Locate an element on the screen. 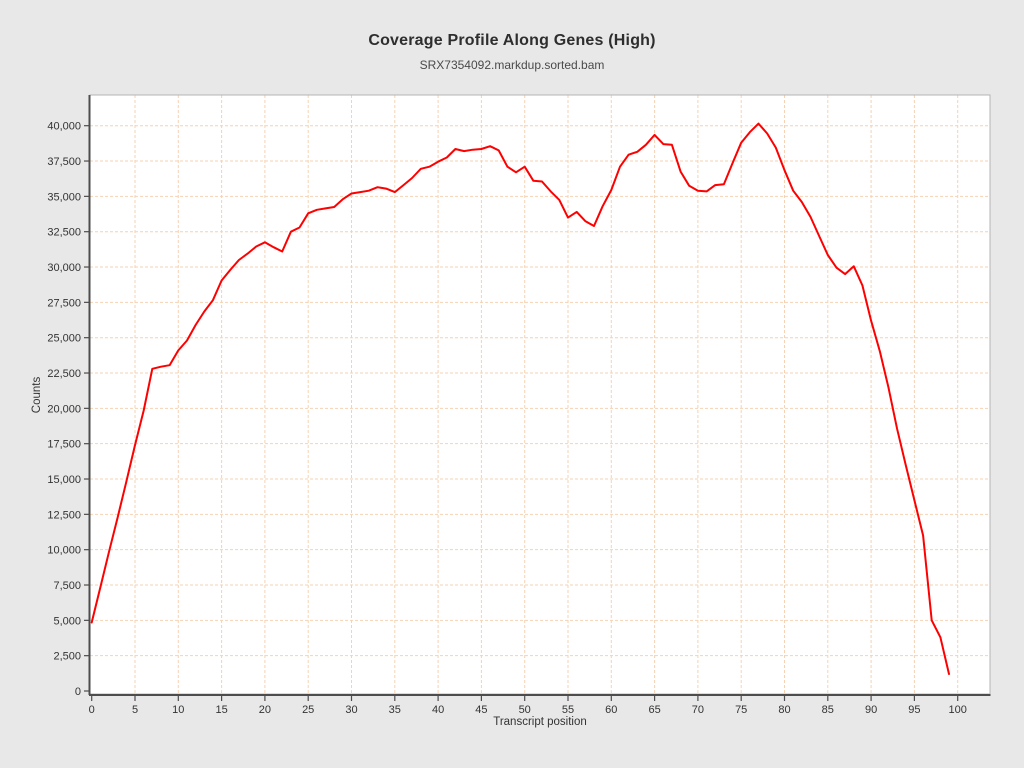 The image size is (1024, 768). y-tick-label: 27,500 is located at coordinates (64, 303).